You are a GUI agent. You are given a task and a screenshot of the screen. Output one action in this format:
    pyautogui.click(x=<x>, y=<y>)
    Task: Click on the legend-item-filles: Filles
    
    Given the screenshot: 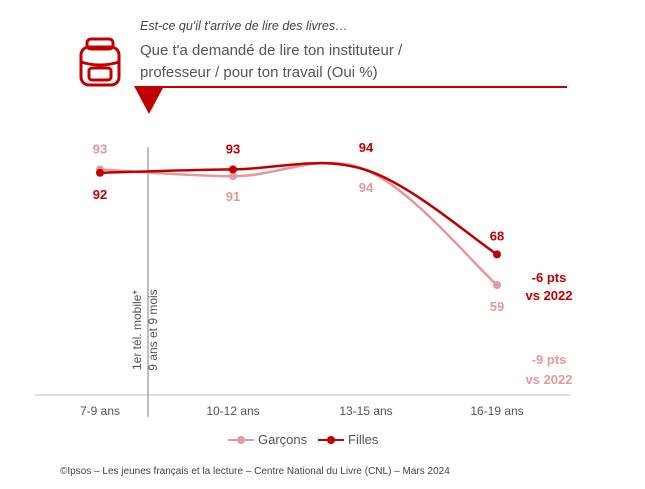 What is the action you would take?
    pyautogui.click(x=348, y=439)
    